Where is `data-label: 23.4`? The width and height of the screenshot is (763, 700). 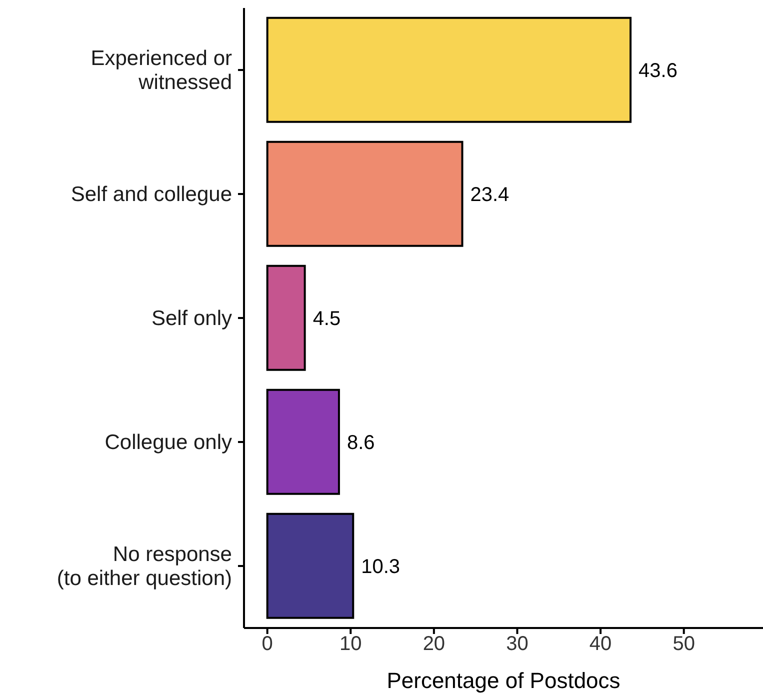
data-label: 23.4 is located at coordinates (490, 195).